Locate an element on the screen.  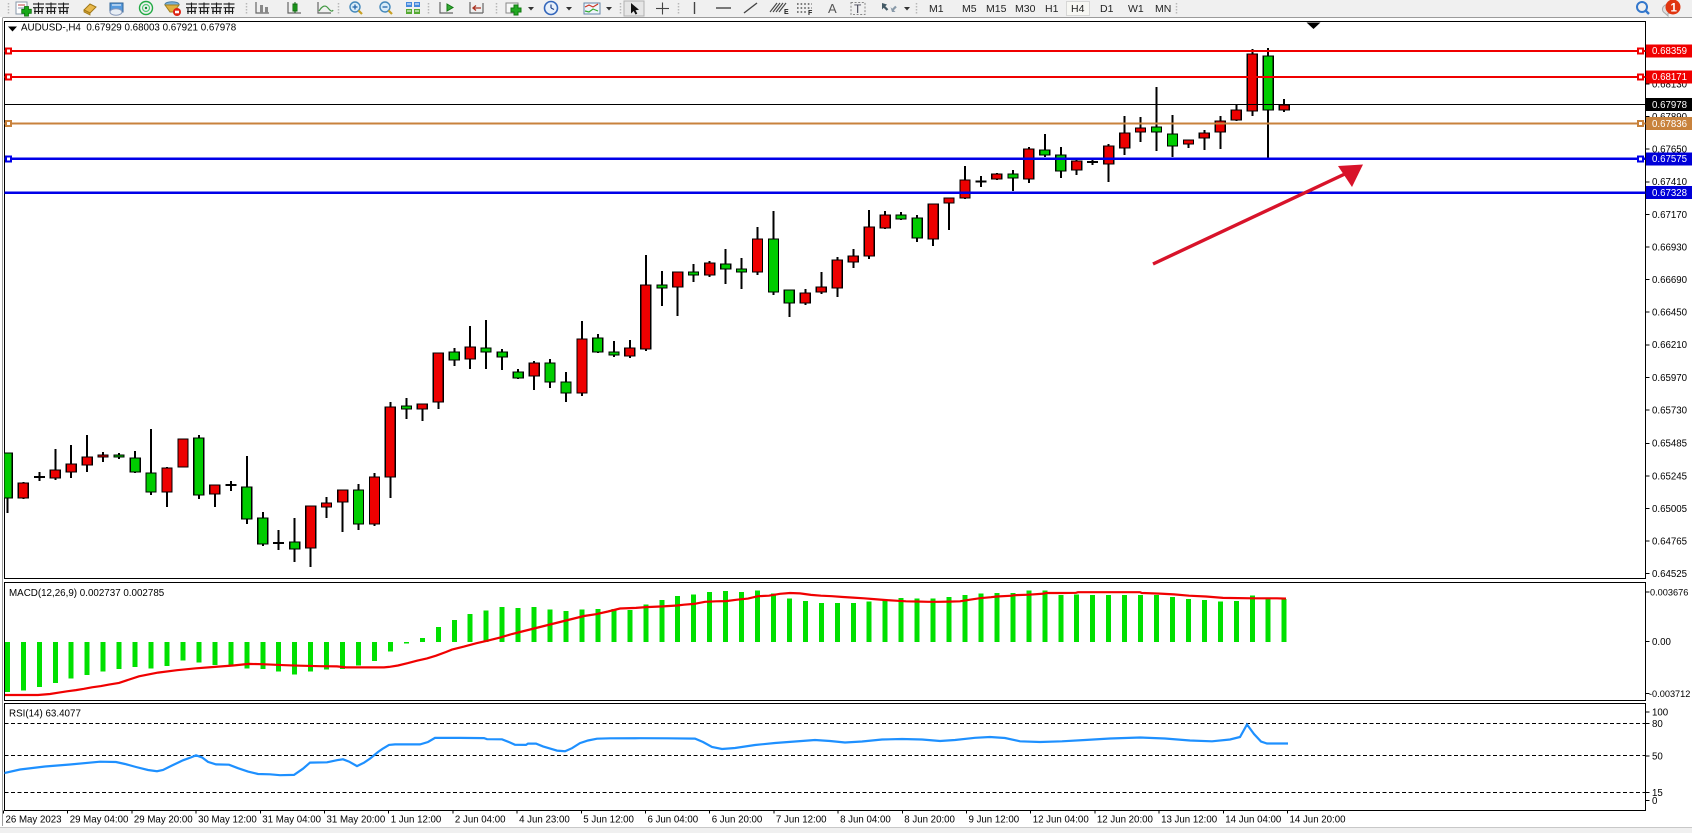
svg-text: 0.66450 is located at coordinates (1670, 313).